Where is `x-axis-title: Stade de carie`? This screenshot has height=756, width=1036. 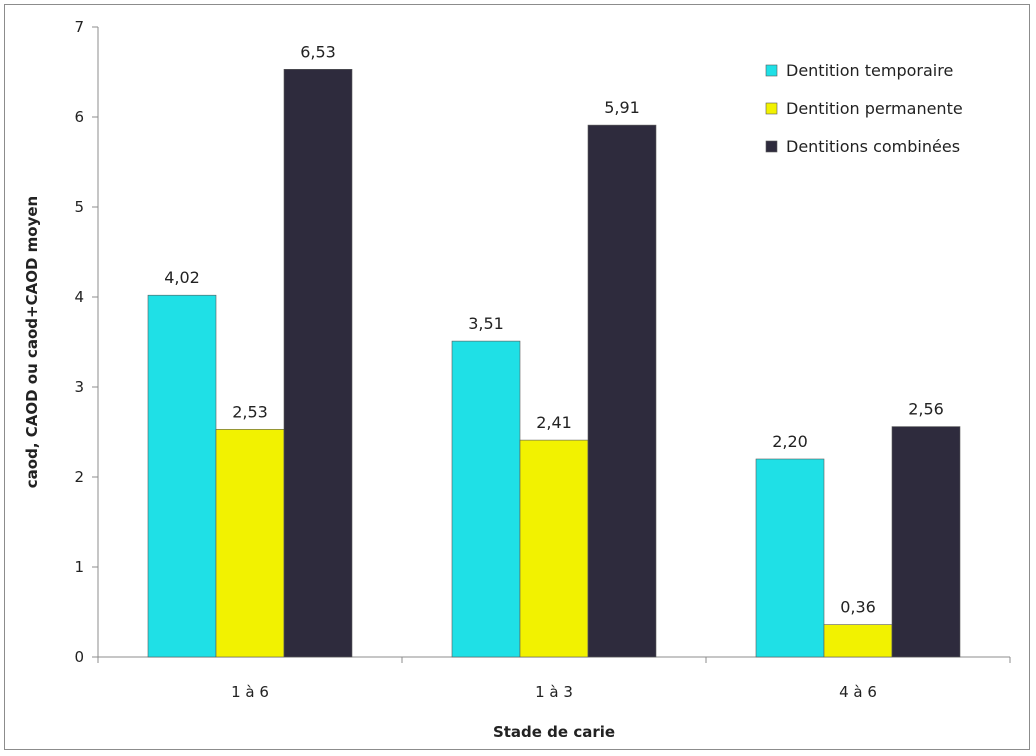
x-axis-title: Stade de carie is located at coordinates (554, 732).